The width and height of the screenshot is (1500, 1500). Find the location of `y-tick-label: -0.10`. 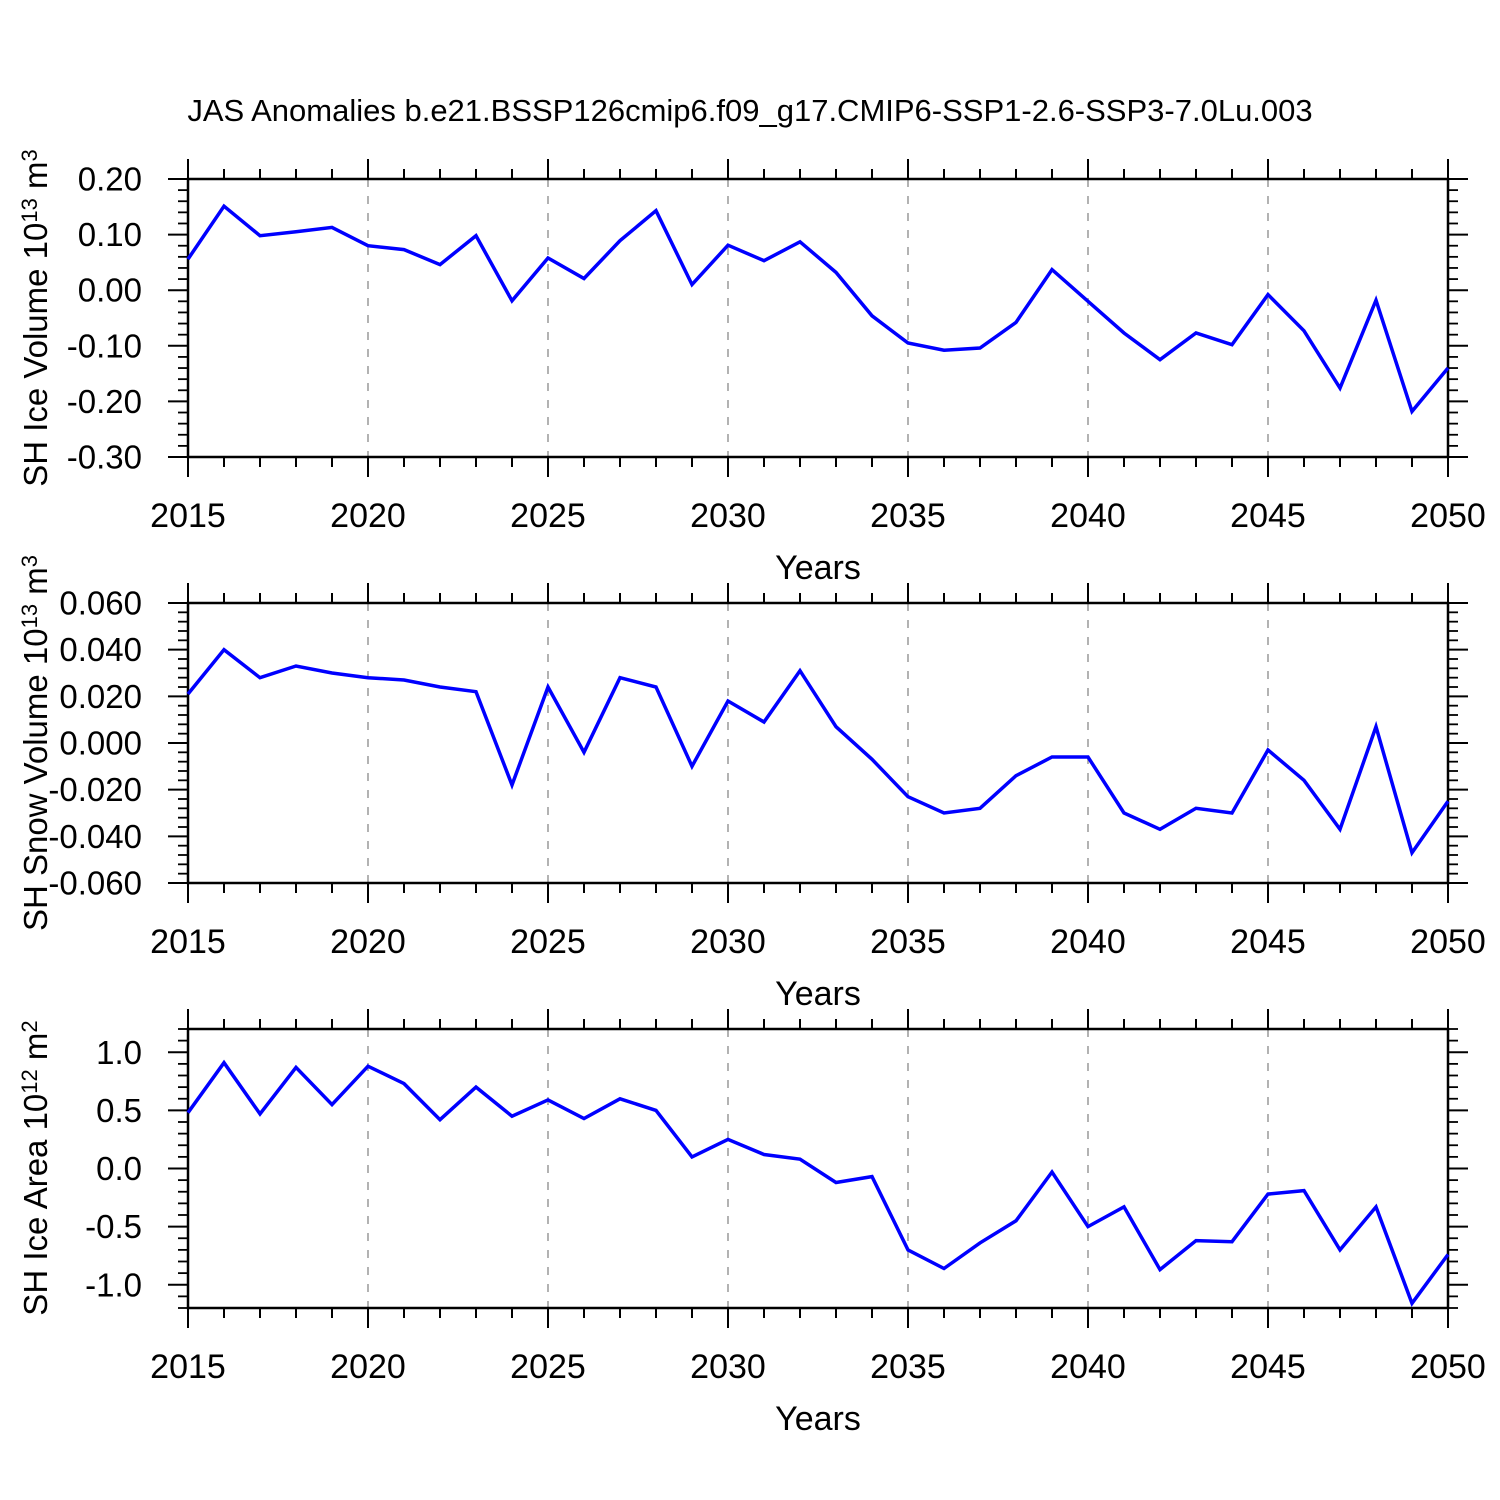

y-tick-label: -0.10 is located at coordinates (104, 345).